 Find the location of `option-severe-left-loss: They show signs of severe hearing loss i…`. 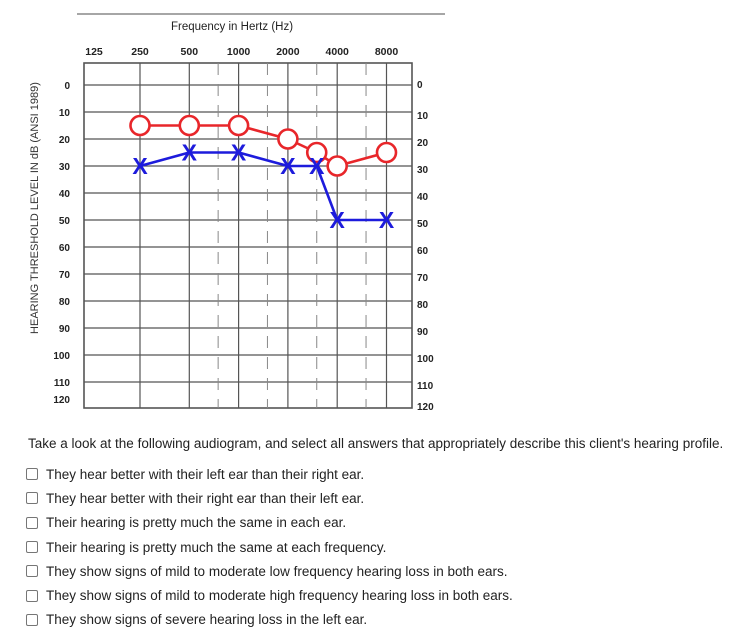

option-severe-left-loss: They show signs of severe hearing loss i… is located at coordinates (269, 620).